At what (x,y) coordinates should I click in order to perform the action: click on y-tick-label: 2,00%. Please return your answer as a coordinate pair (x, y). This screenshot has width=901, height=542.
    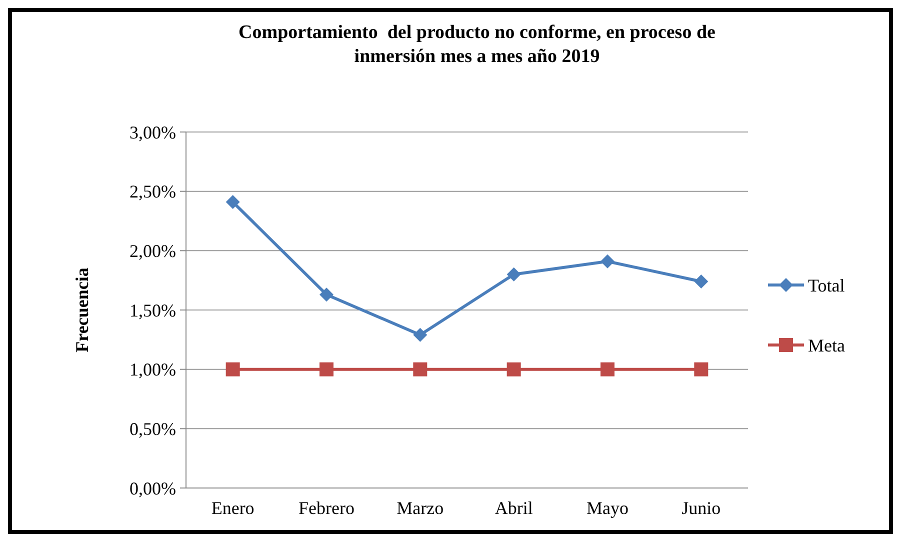
    Looking at the image, I should click on (153, 250).